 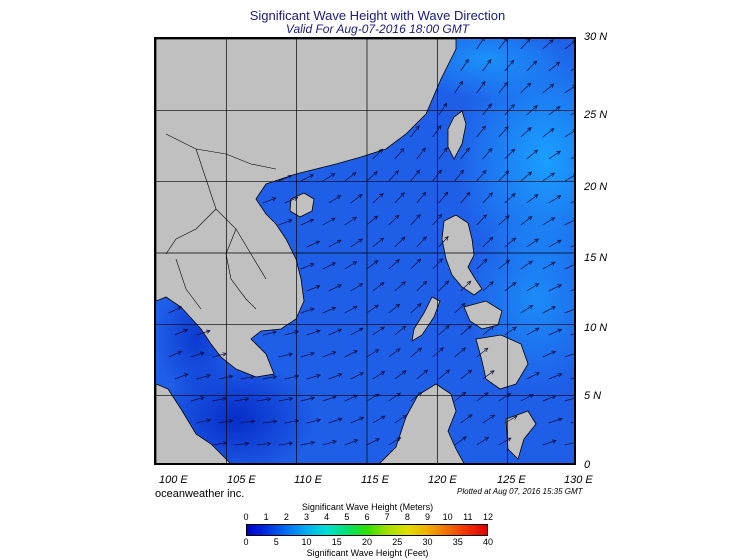 I want to click on lon-label-110e: 110 E, so click(x=308, y=480).